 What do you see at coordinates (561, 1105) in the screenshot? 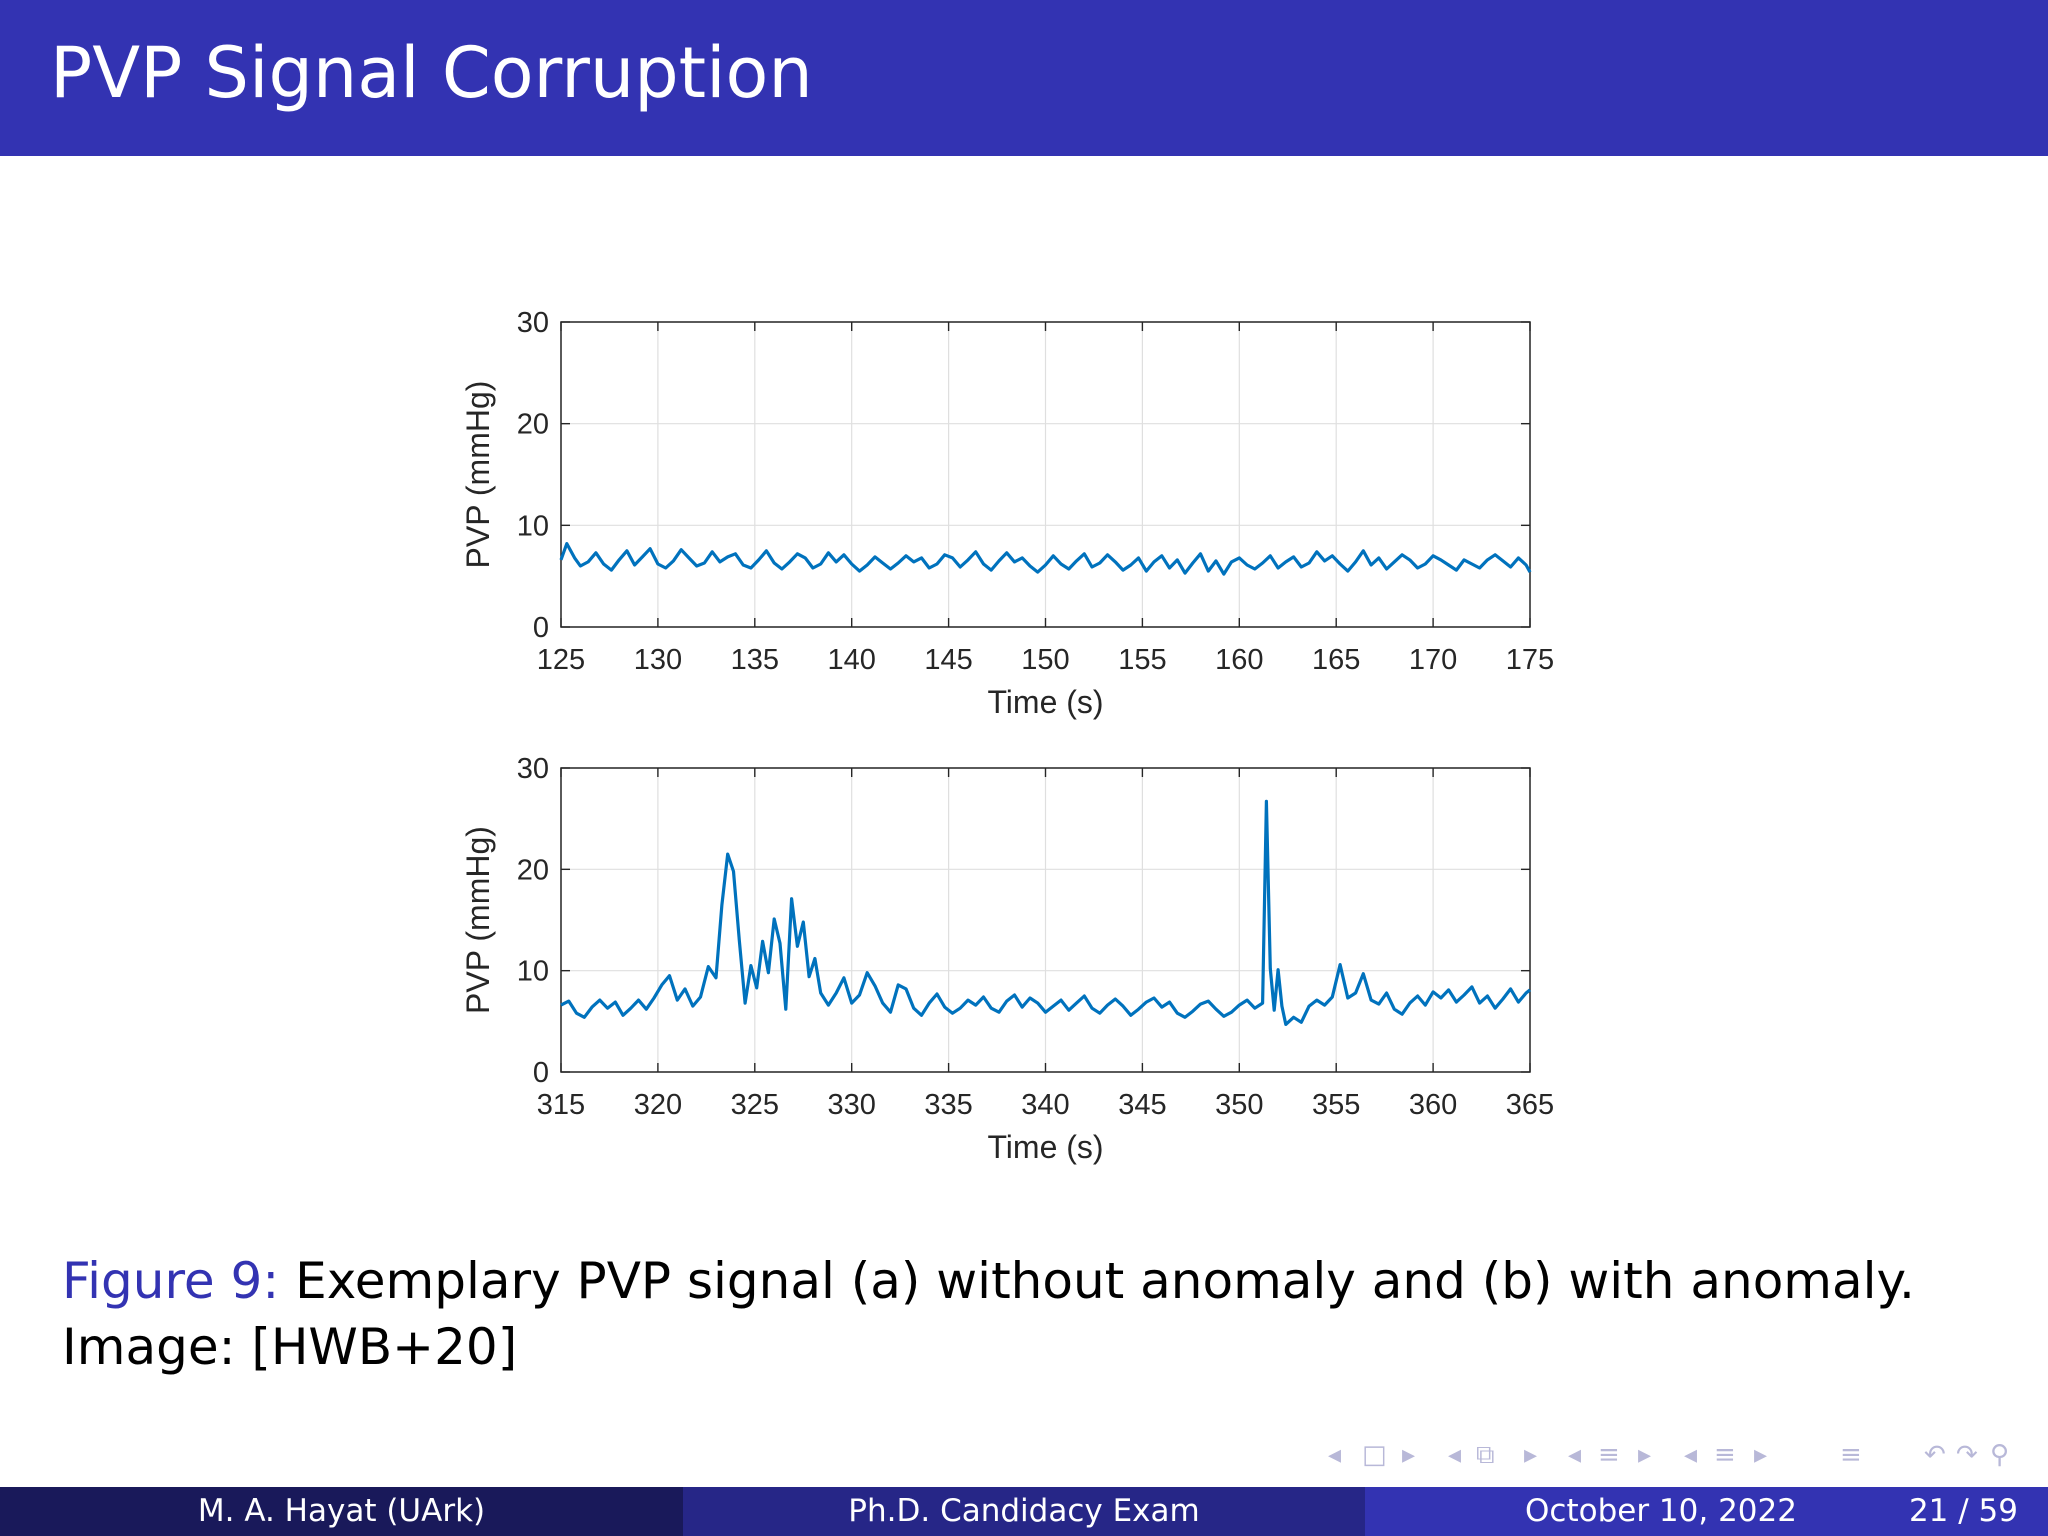
I see `x-tick-label: 315` at bounding box center [561, 1105].